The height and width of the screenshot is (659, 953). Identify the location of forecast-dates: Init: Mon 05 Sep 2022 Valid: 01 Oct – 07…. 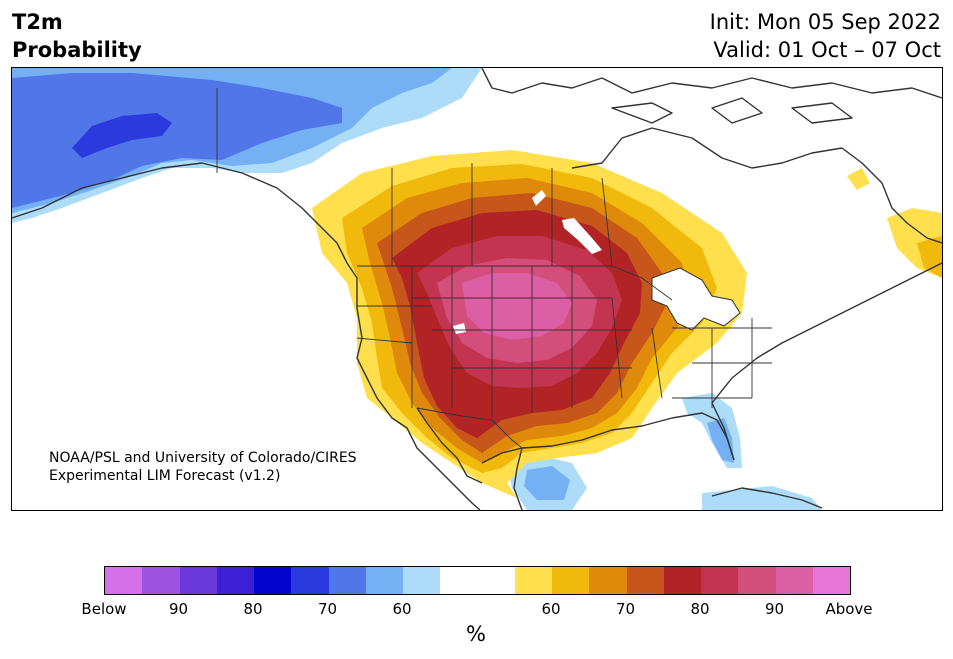
(825, 36).